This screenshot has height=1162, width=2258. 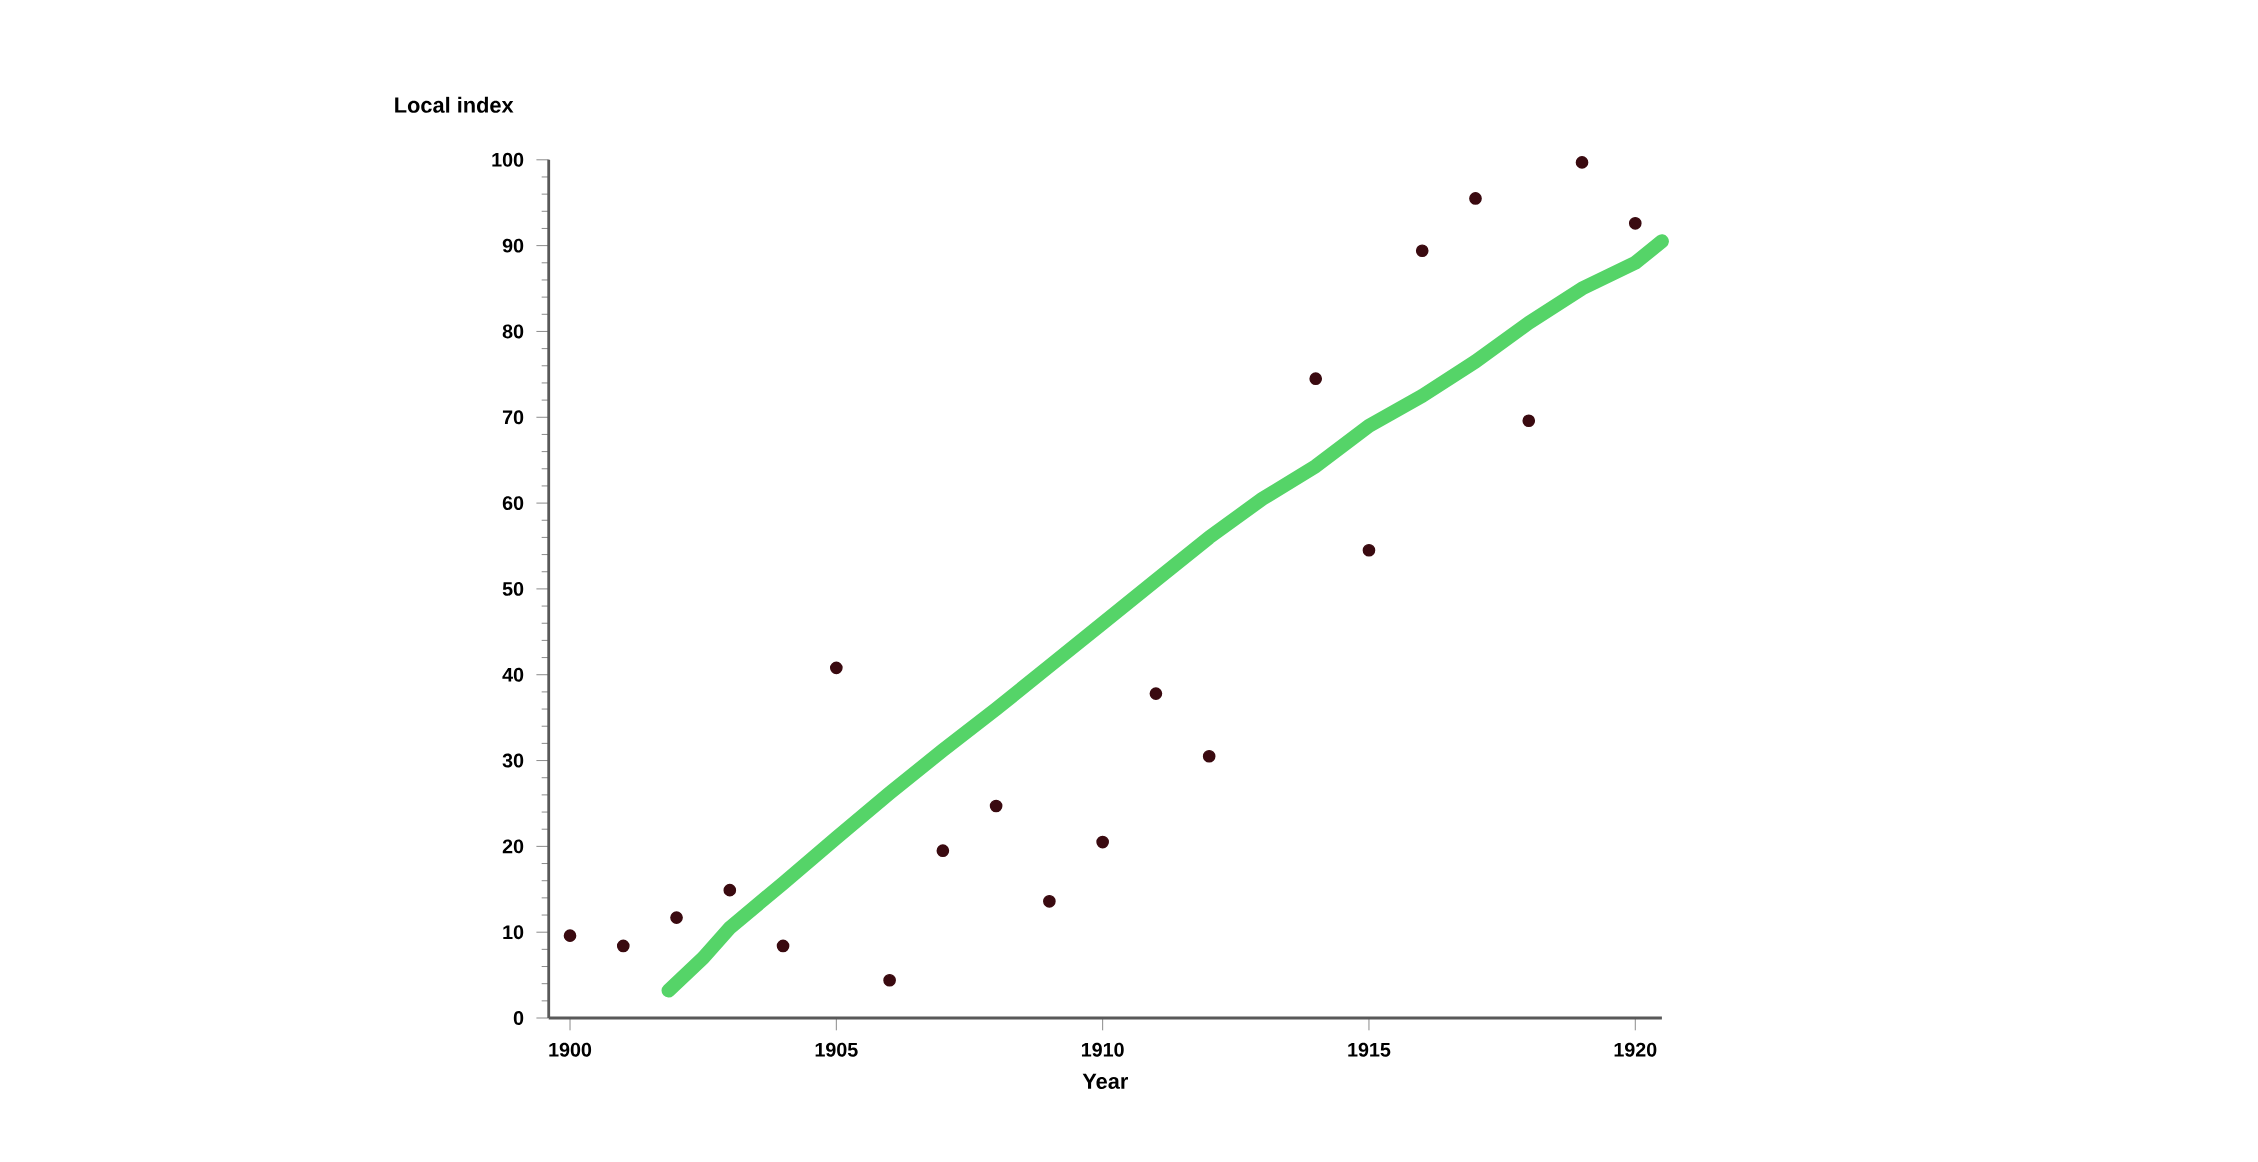 What do you see at coordinates (508, 159) in the screenshot?
I see `y-tick-label: 100` at bounding box center [508, 159].